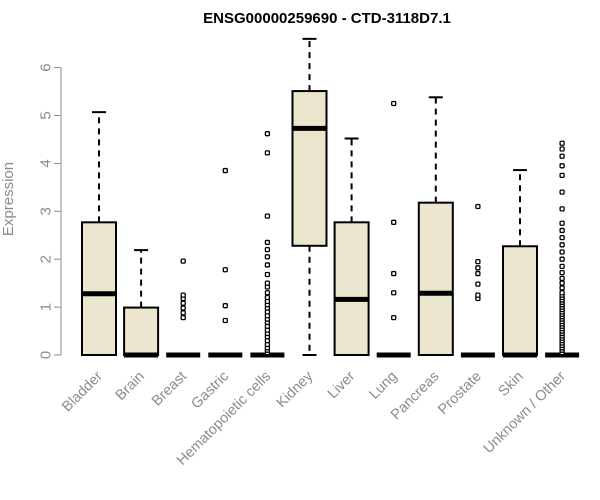  Describe the element at coordinates (46, 259) in the screenshot. I see `y-tick-label: 2` at that location.